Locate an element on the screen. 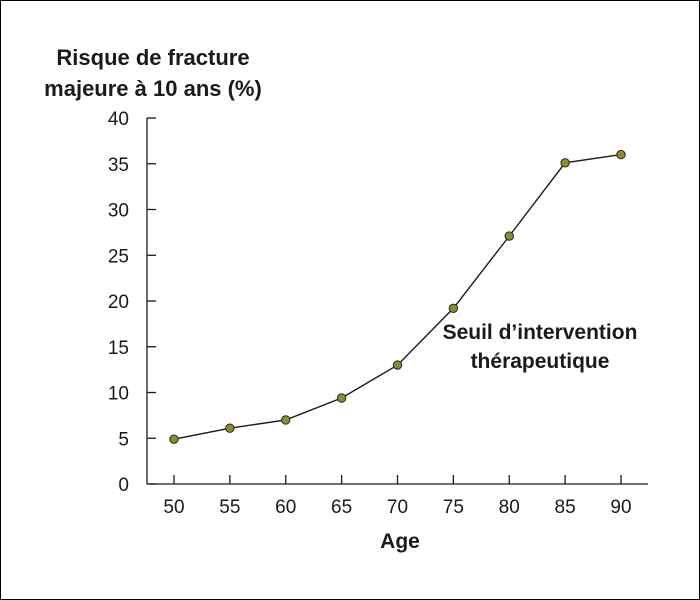  y-axis-title-line-2: majeure à 10 ans (%) is located at coordinates (153, 88).